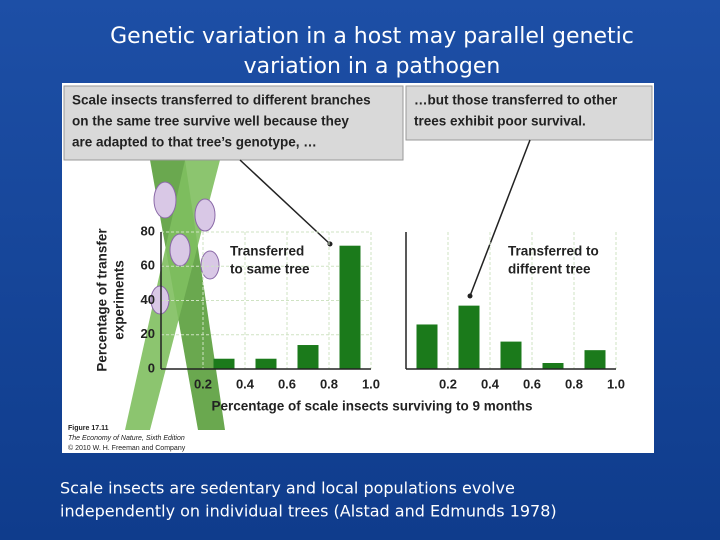 The height and width of the screenshot is (540, 720). What do you see at coordinates (148, 230) in the screenshot?
I see `y-tick-label: 80` at bounding box center [148, 230].